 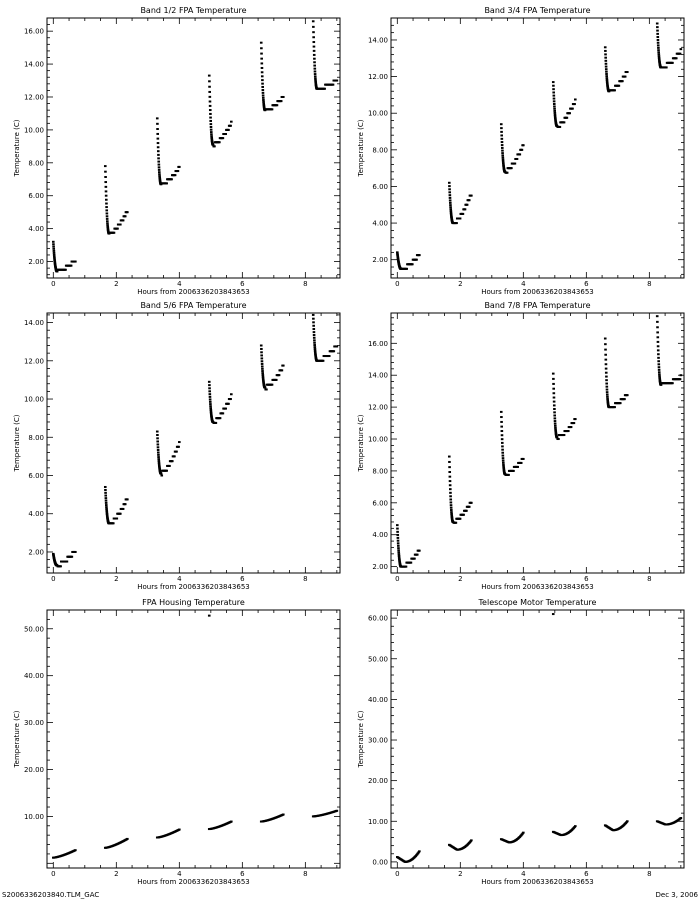 What do you see at coordinates (378, 659) in the screenshot?
I see `y-tick-label: 50.00` at bounding box center [378, 659].